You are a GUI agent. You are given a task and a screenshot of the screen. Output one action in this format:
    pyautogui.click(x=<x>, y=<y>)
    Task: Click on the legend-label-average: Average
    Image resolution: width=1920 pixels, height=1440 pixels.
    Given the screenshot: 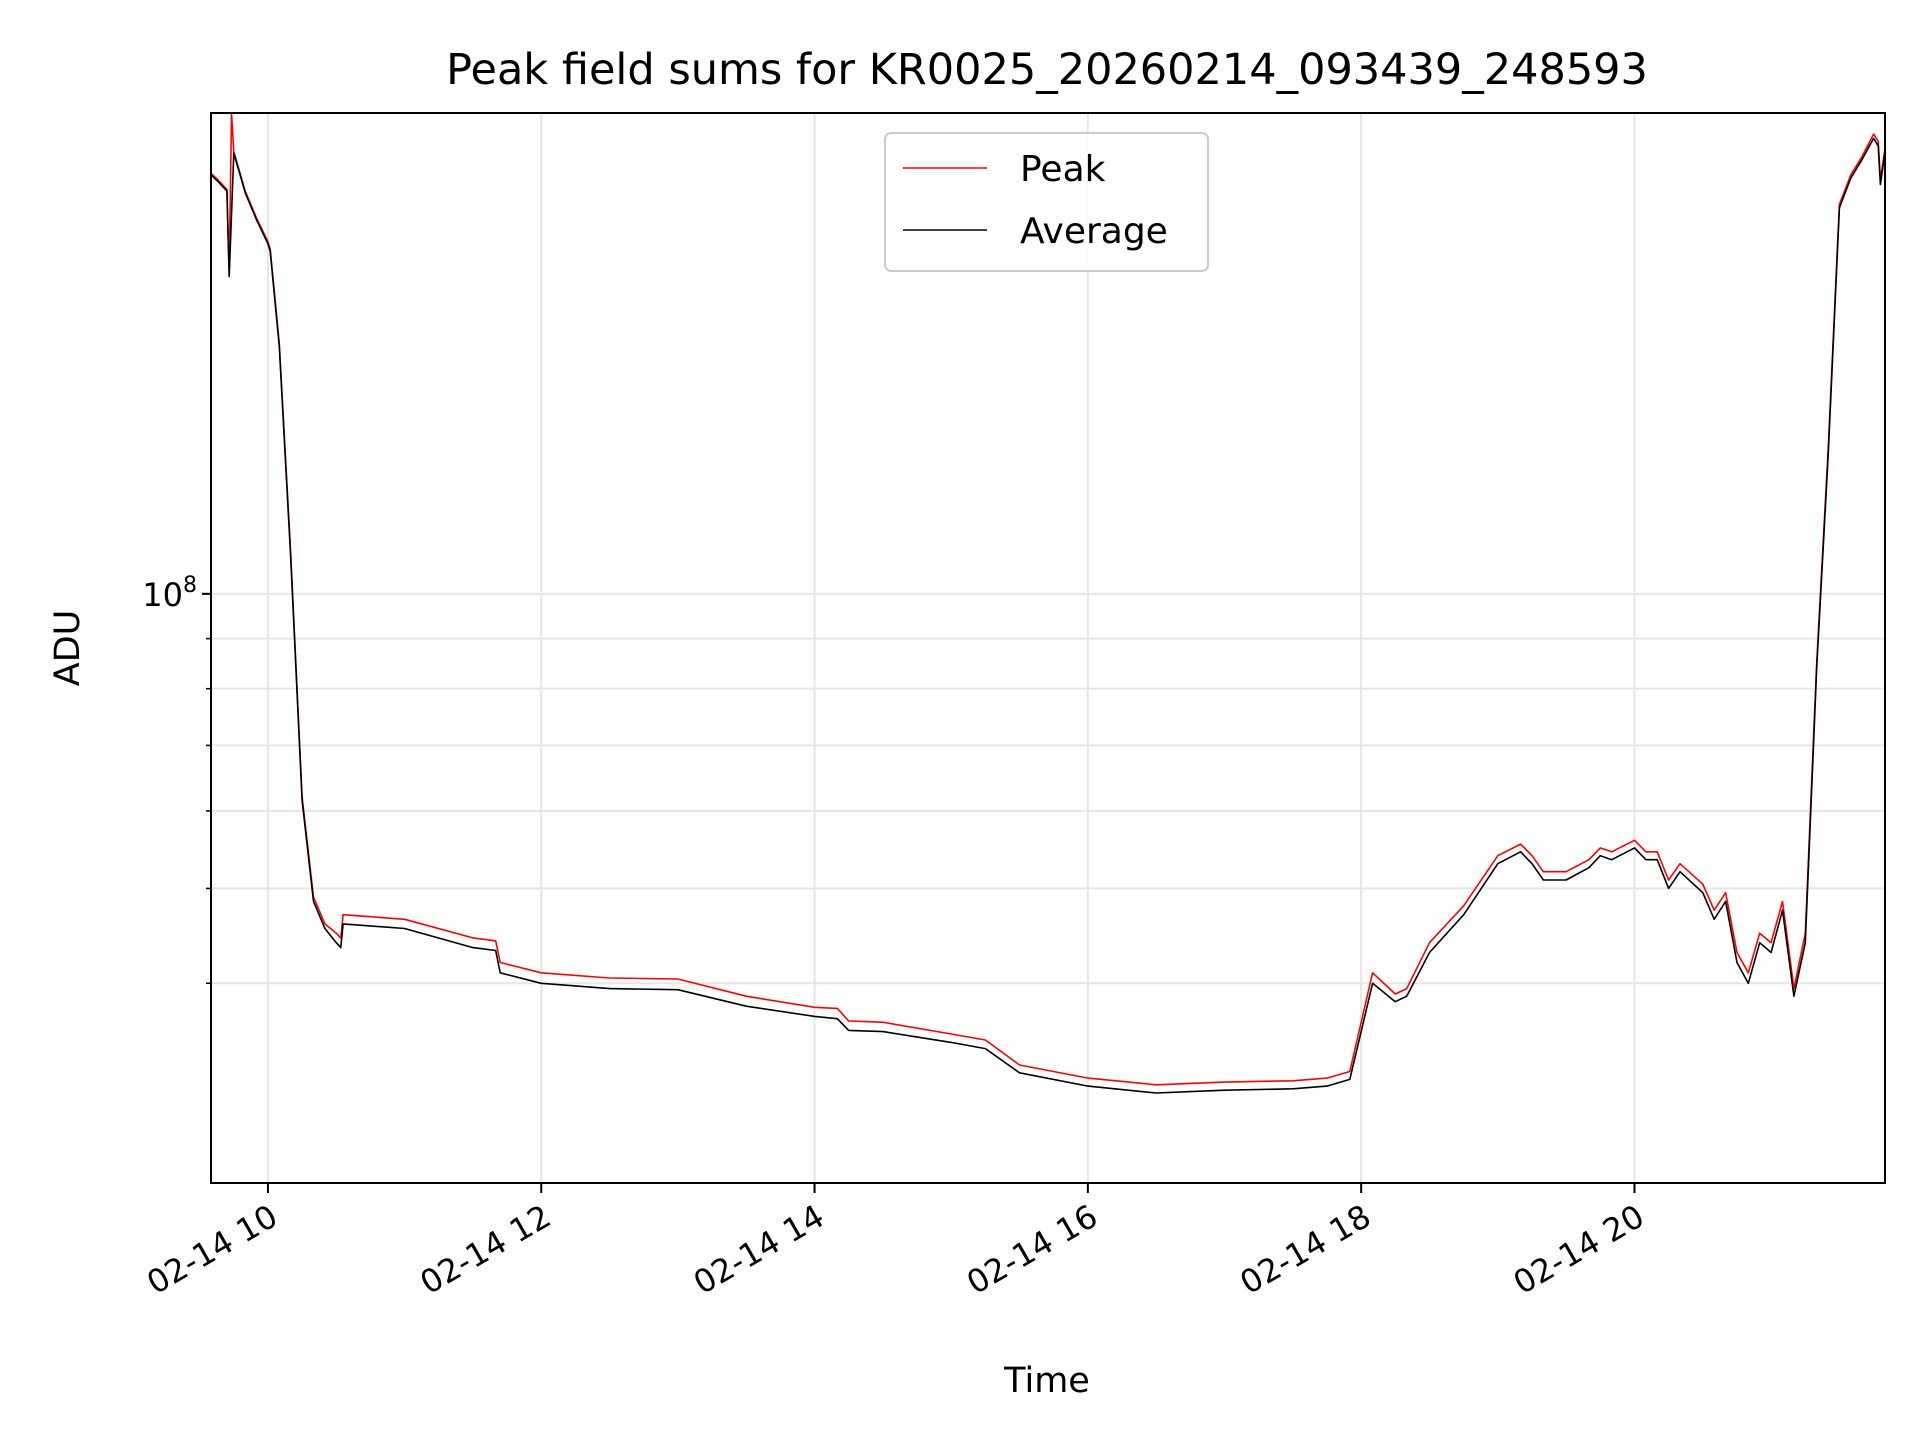 What is the action you would take?
    pyautogui.click(x=1094, y=231)
    